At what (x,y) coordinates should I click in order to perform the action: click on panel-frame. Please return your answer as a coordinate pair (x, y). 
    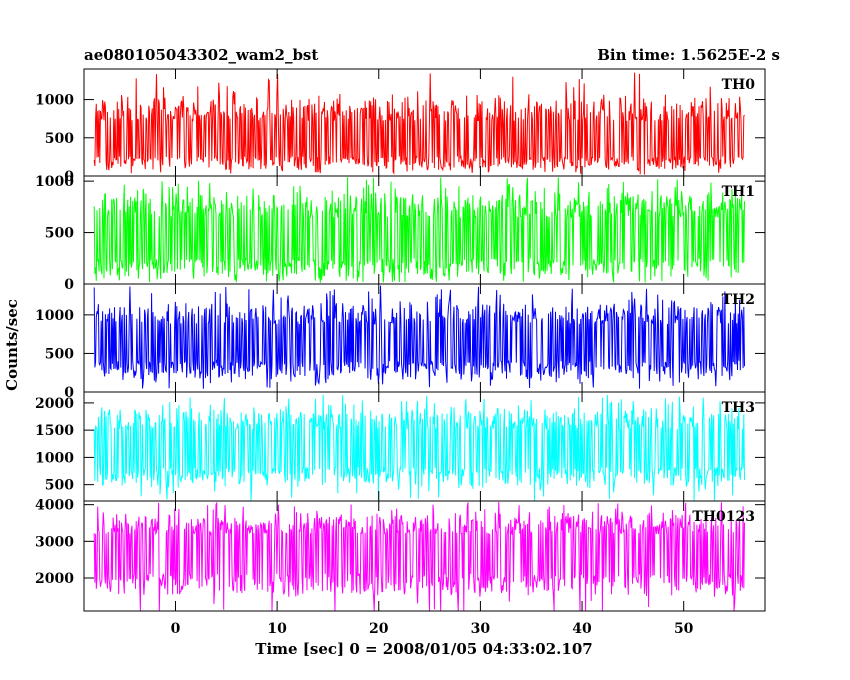
    Looking at the image, I should click on (424, 556).